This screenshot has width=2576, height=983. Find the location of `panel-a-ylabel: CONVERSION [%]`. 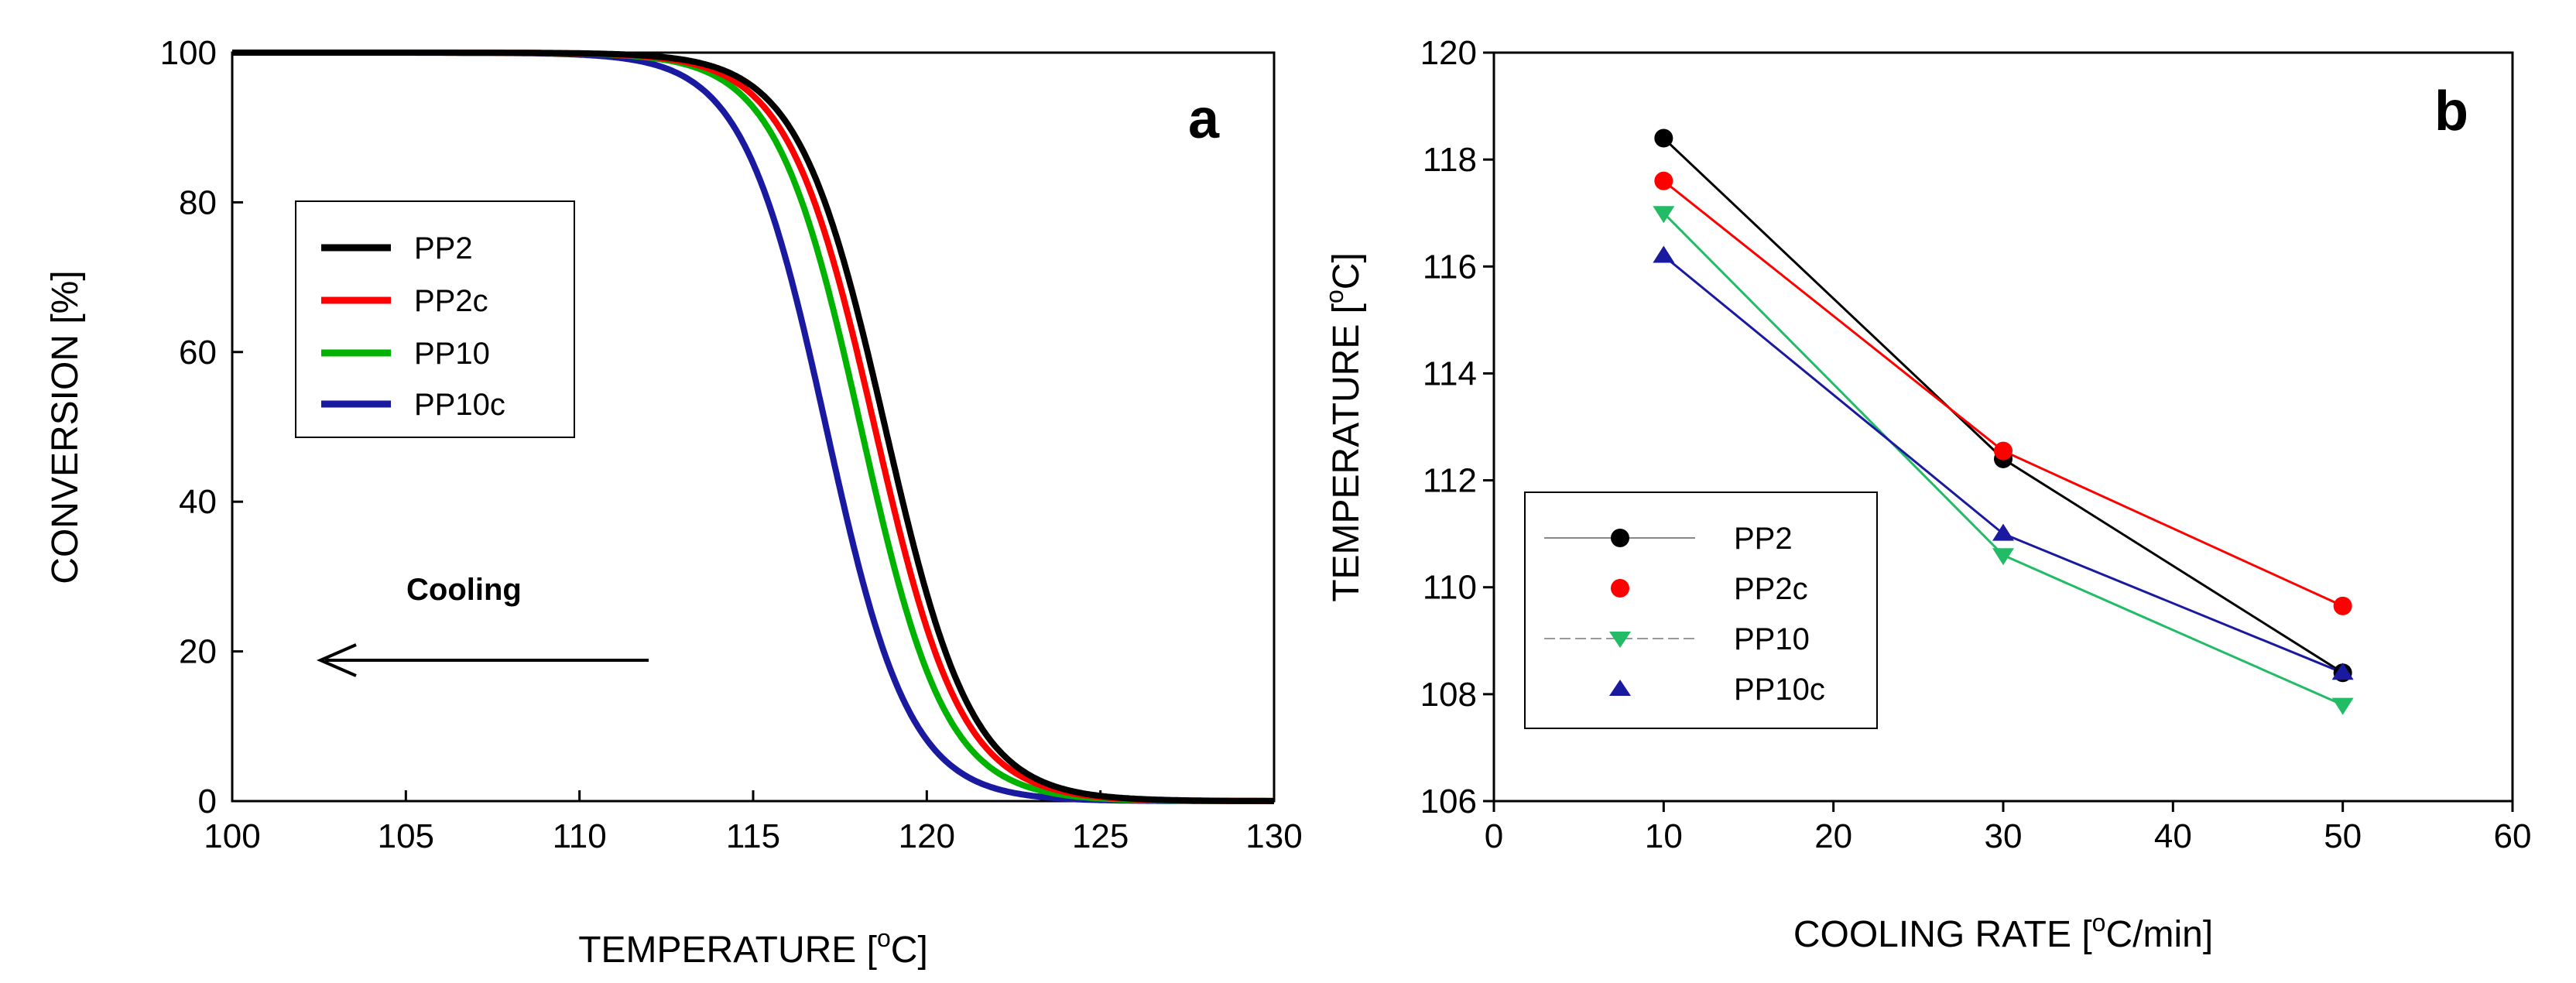

panel-a-ylabel: CONVERSION [%] is located at coordinates (65, 427).